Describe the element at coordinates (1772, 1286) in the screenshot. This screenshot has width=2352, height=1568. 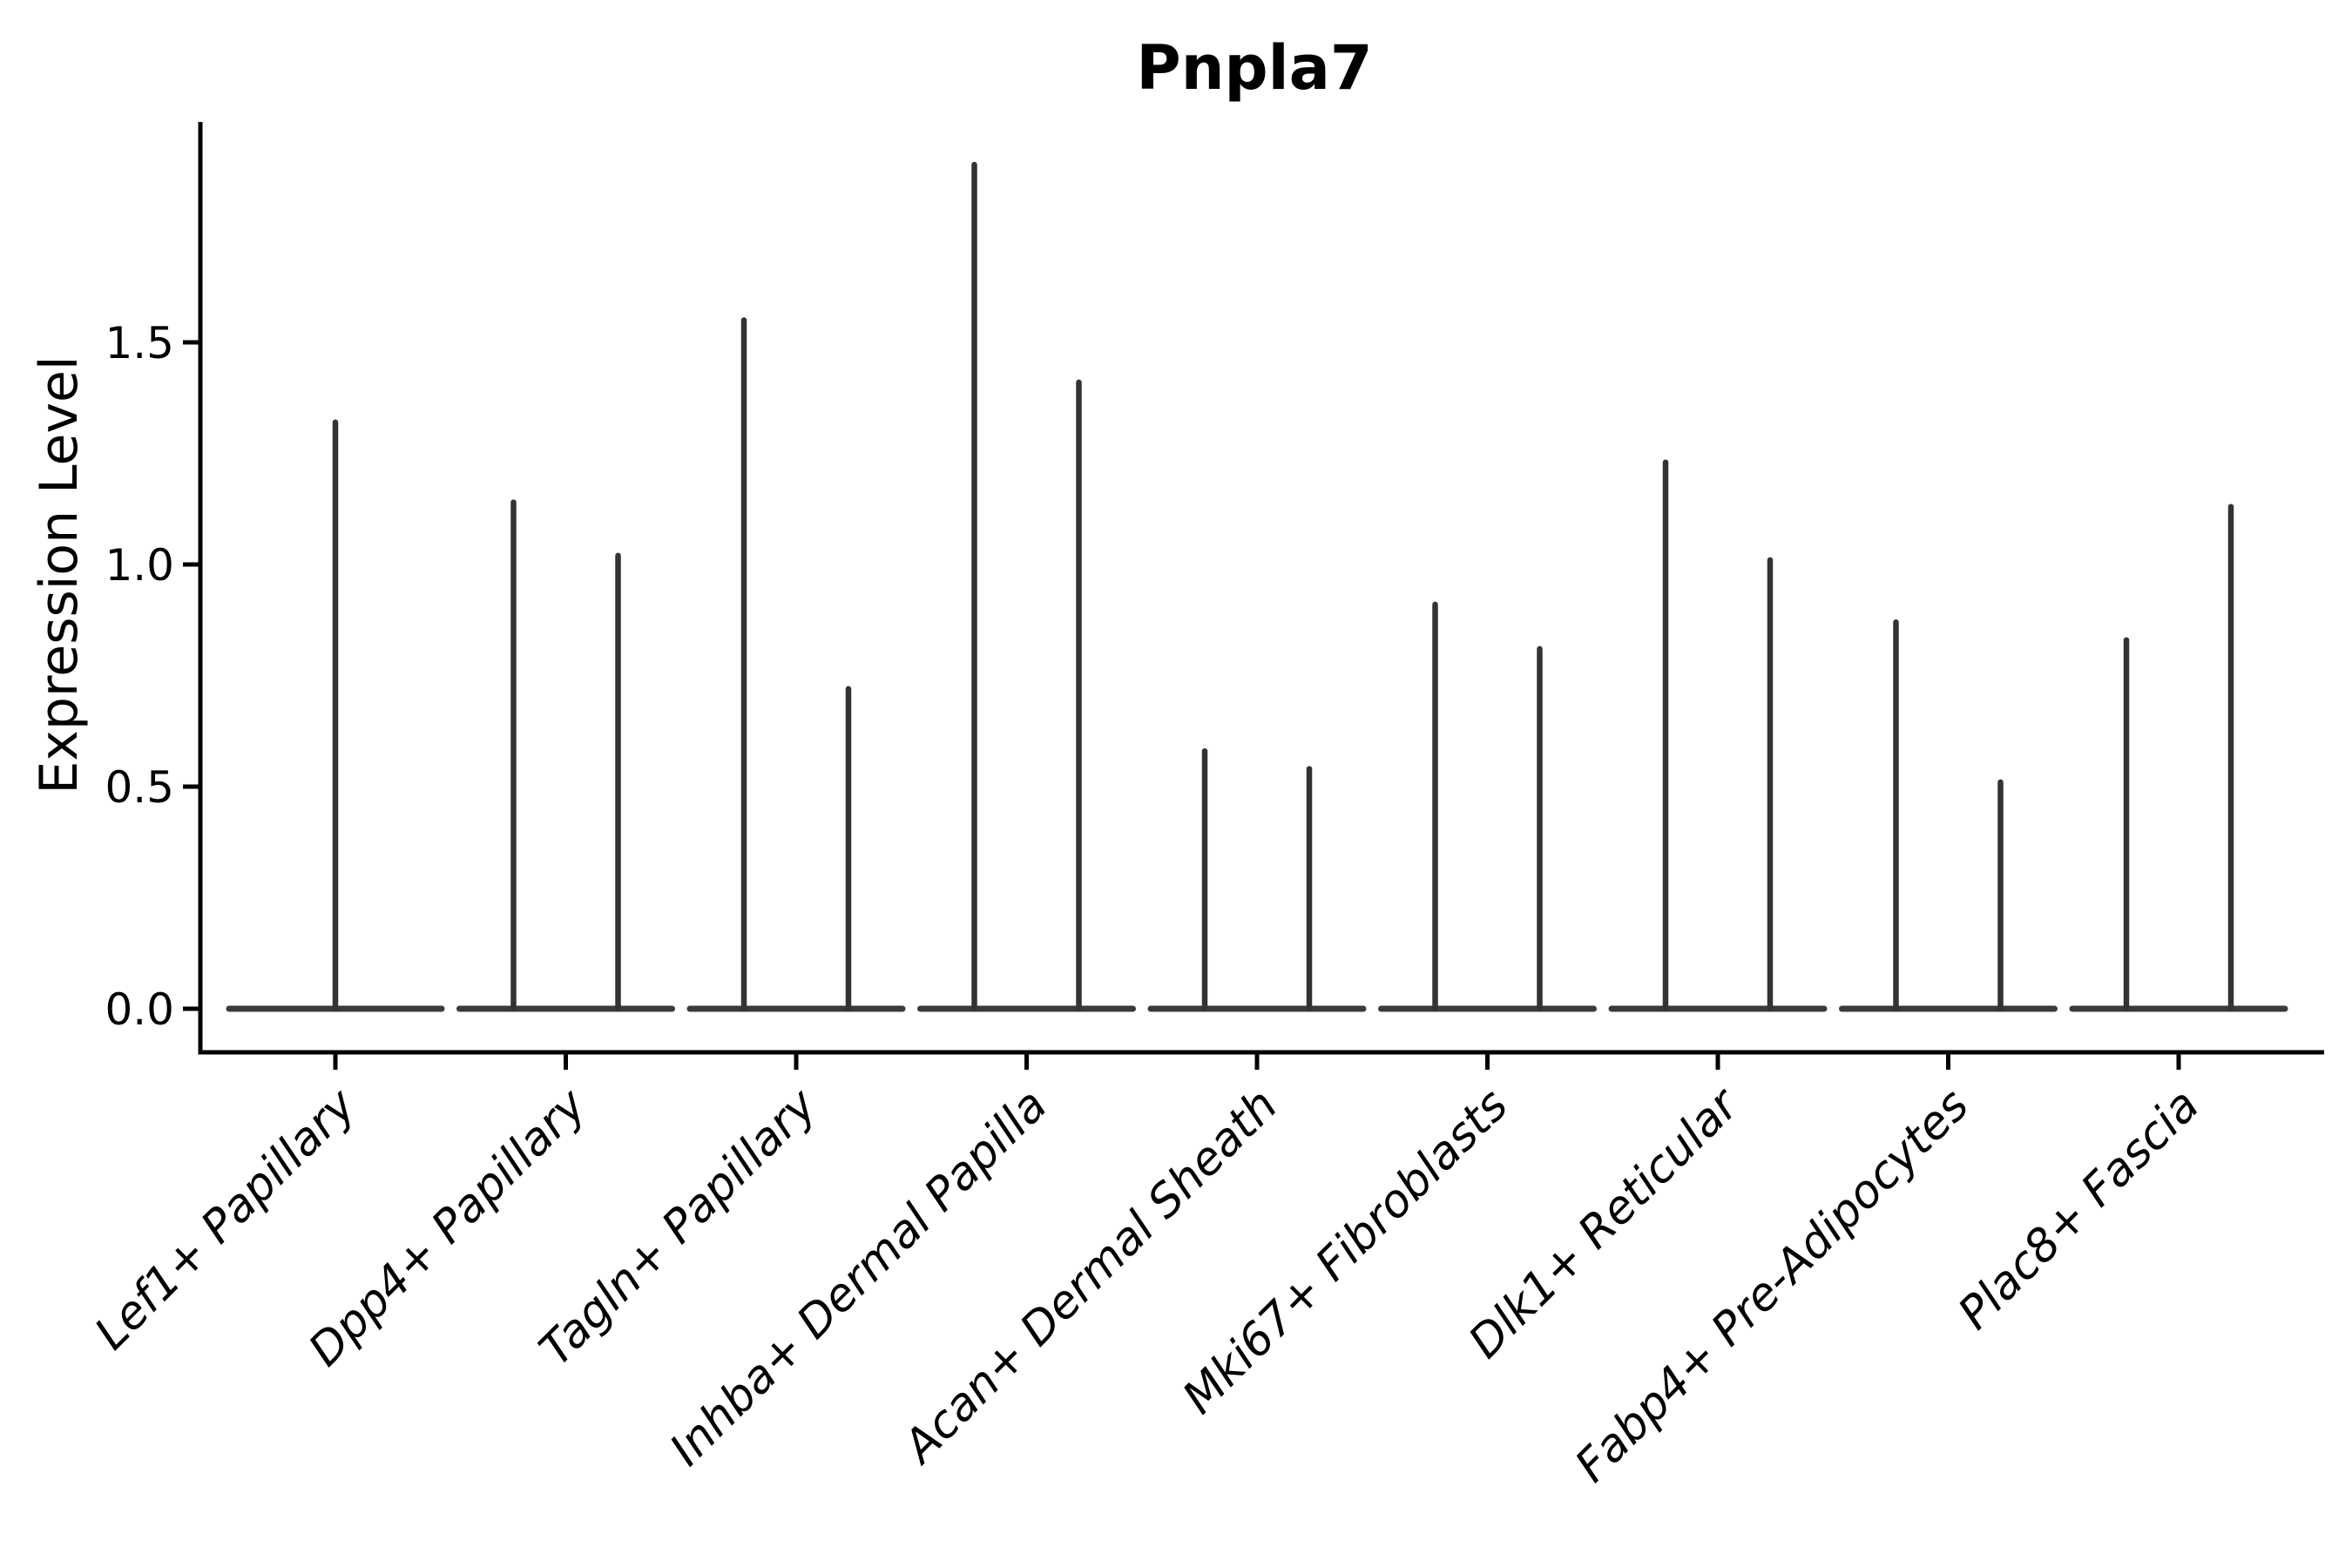
I see `x-tick-label: Fabp4+ Pre-Adipocytes` at that location.